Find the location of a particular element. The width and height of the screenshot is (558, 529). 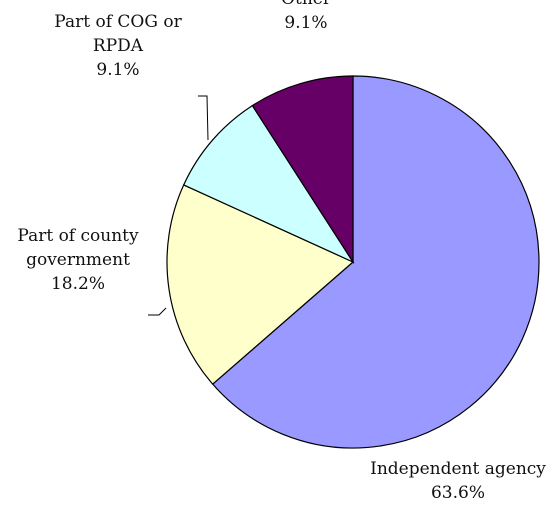

slice-label-other: Other 9.1% is located at coordinates (306, 16).